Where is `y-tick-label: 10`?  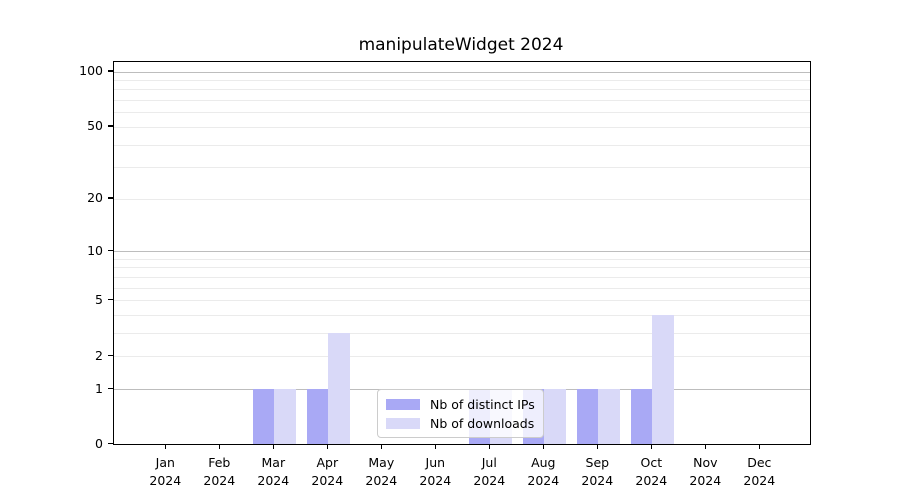 y-tick-label: 10 is located at coordinates (95, 250).